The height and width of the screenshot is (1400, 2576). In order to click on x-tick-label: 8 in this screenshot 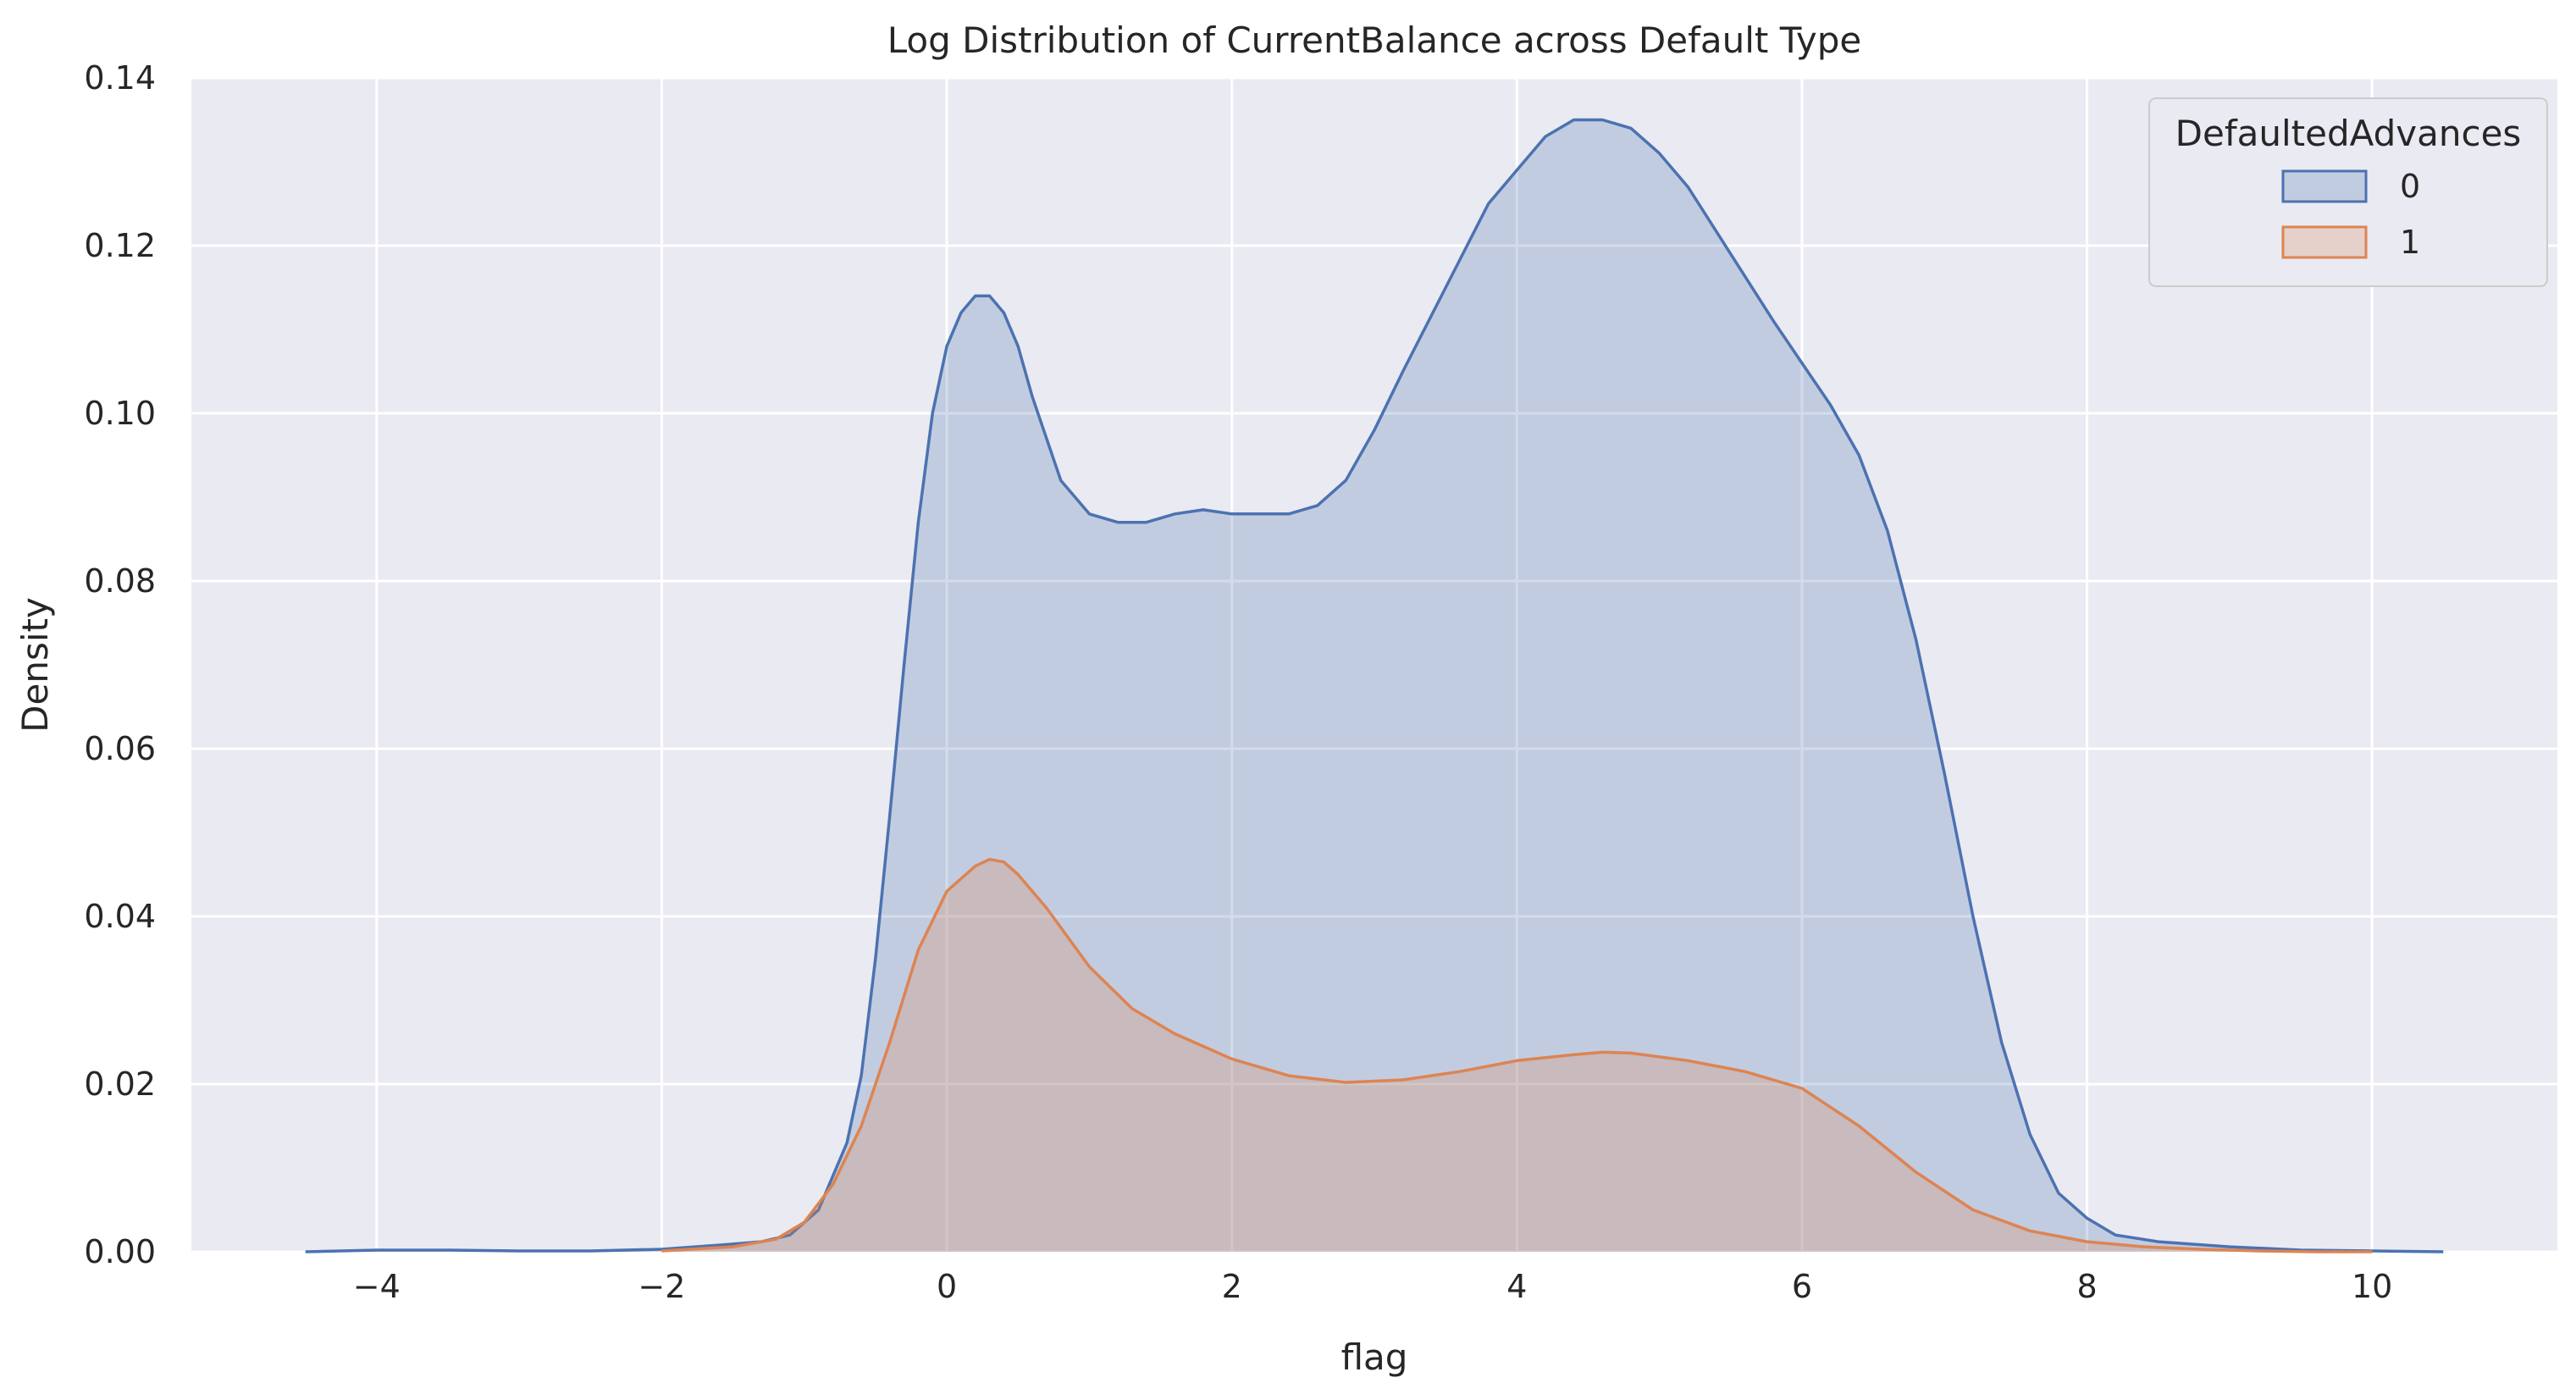, I will do `click(2086, 1286)`.